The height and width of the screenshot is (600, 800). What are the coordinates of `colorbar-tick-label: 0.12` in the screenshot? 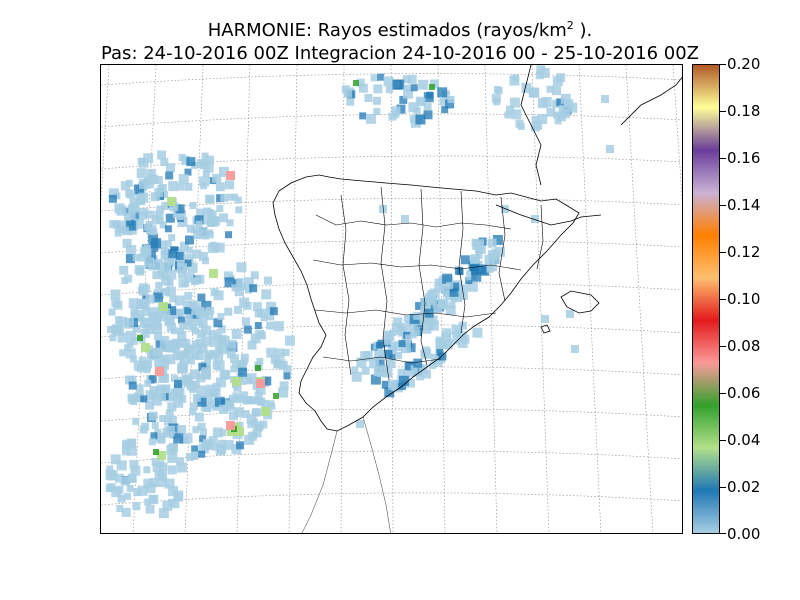 It's located at (744, 252).